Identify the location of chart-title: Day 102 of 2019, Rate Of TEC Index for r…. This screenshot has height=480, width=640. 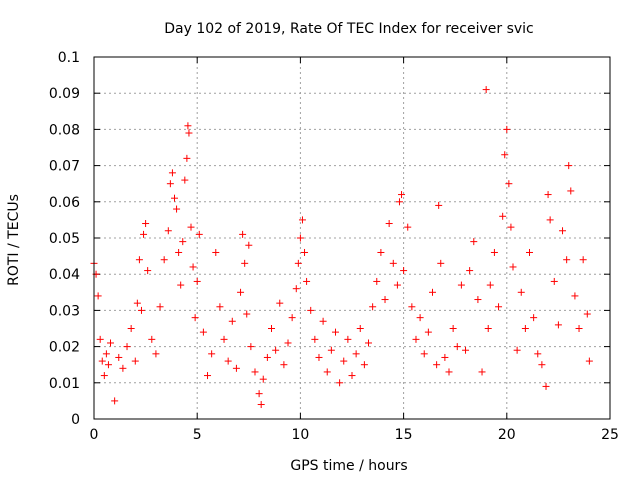
(349, 29).